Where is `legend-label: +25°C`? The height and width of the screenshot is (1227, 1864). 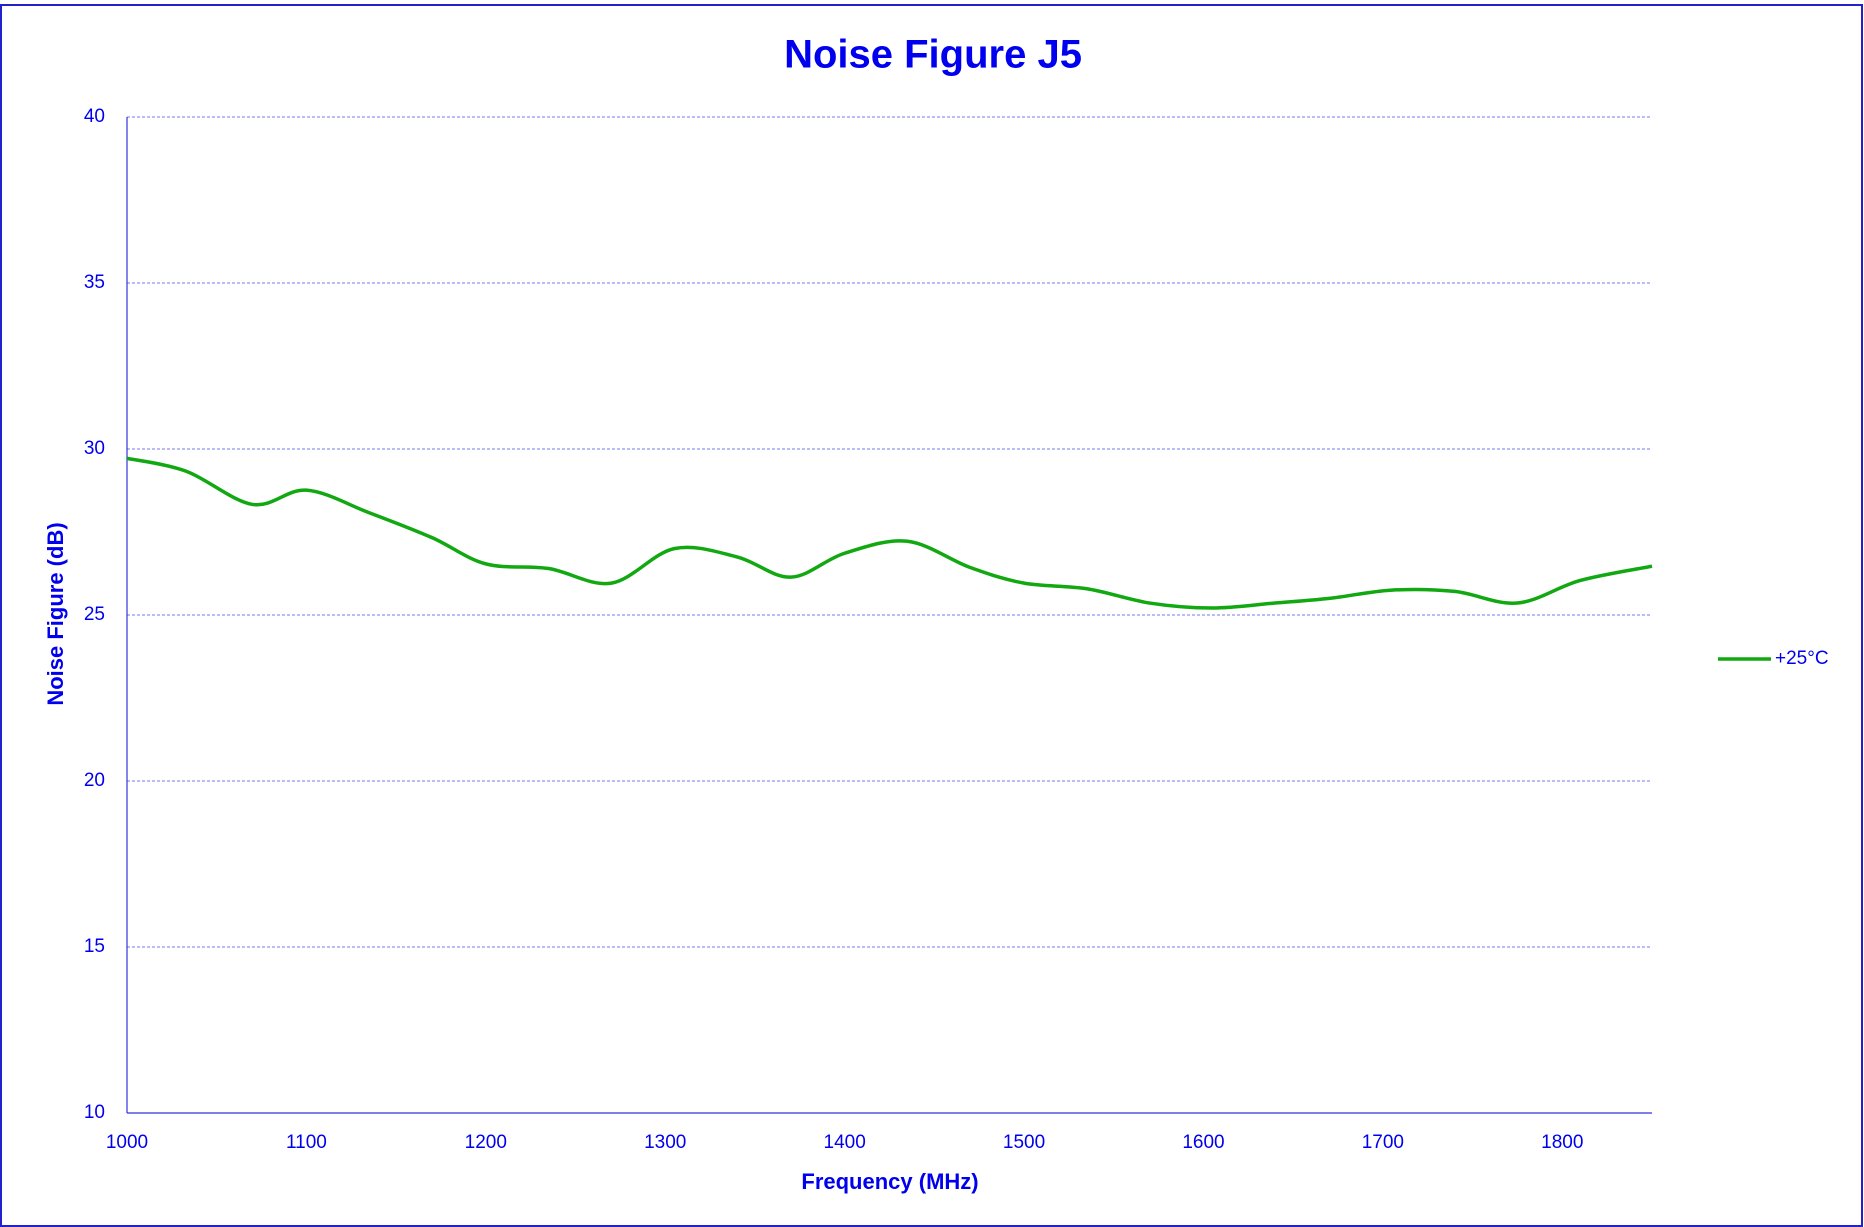 legend-label: +25°C is located at coordinates (1802, 658).